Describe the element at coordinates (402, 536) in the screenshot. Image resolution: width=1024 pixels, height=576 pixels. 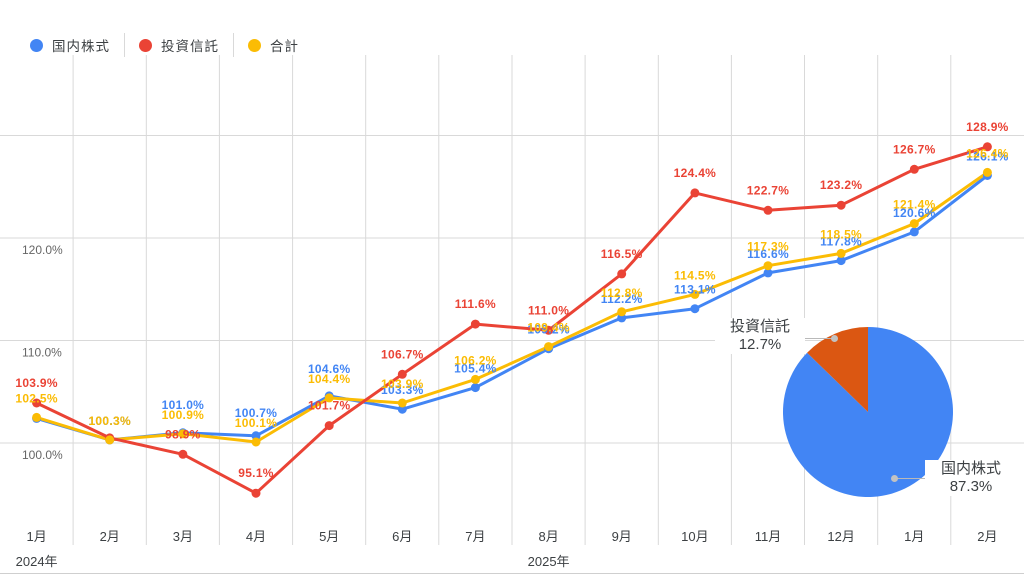
I see `x-axis-month-label: 6月` at that location.